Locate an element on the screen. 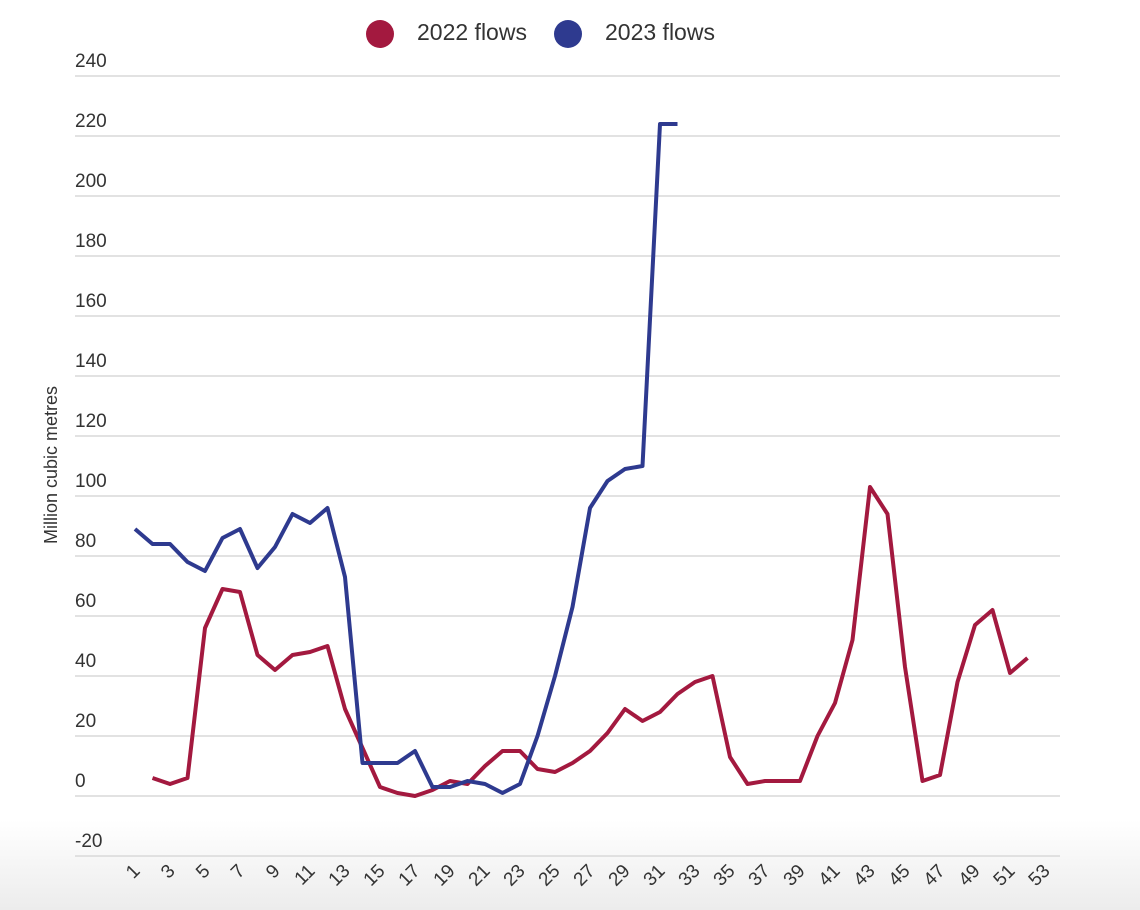 This screenshot has width=1140, height=910. y-tick-label: 20 is located at coordinates (85, 721).